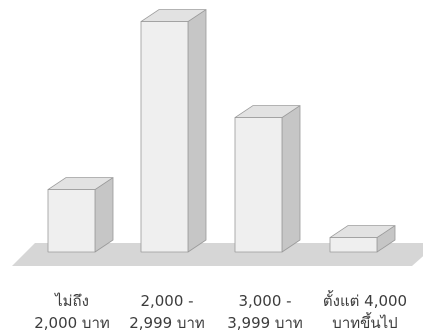 This screenshot has height=335, width=423. I want to click on category-label-2-line-2: 2,999 บาท, so click(167, 323).